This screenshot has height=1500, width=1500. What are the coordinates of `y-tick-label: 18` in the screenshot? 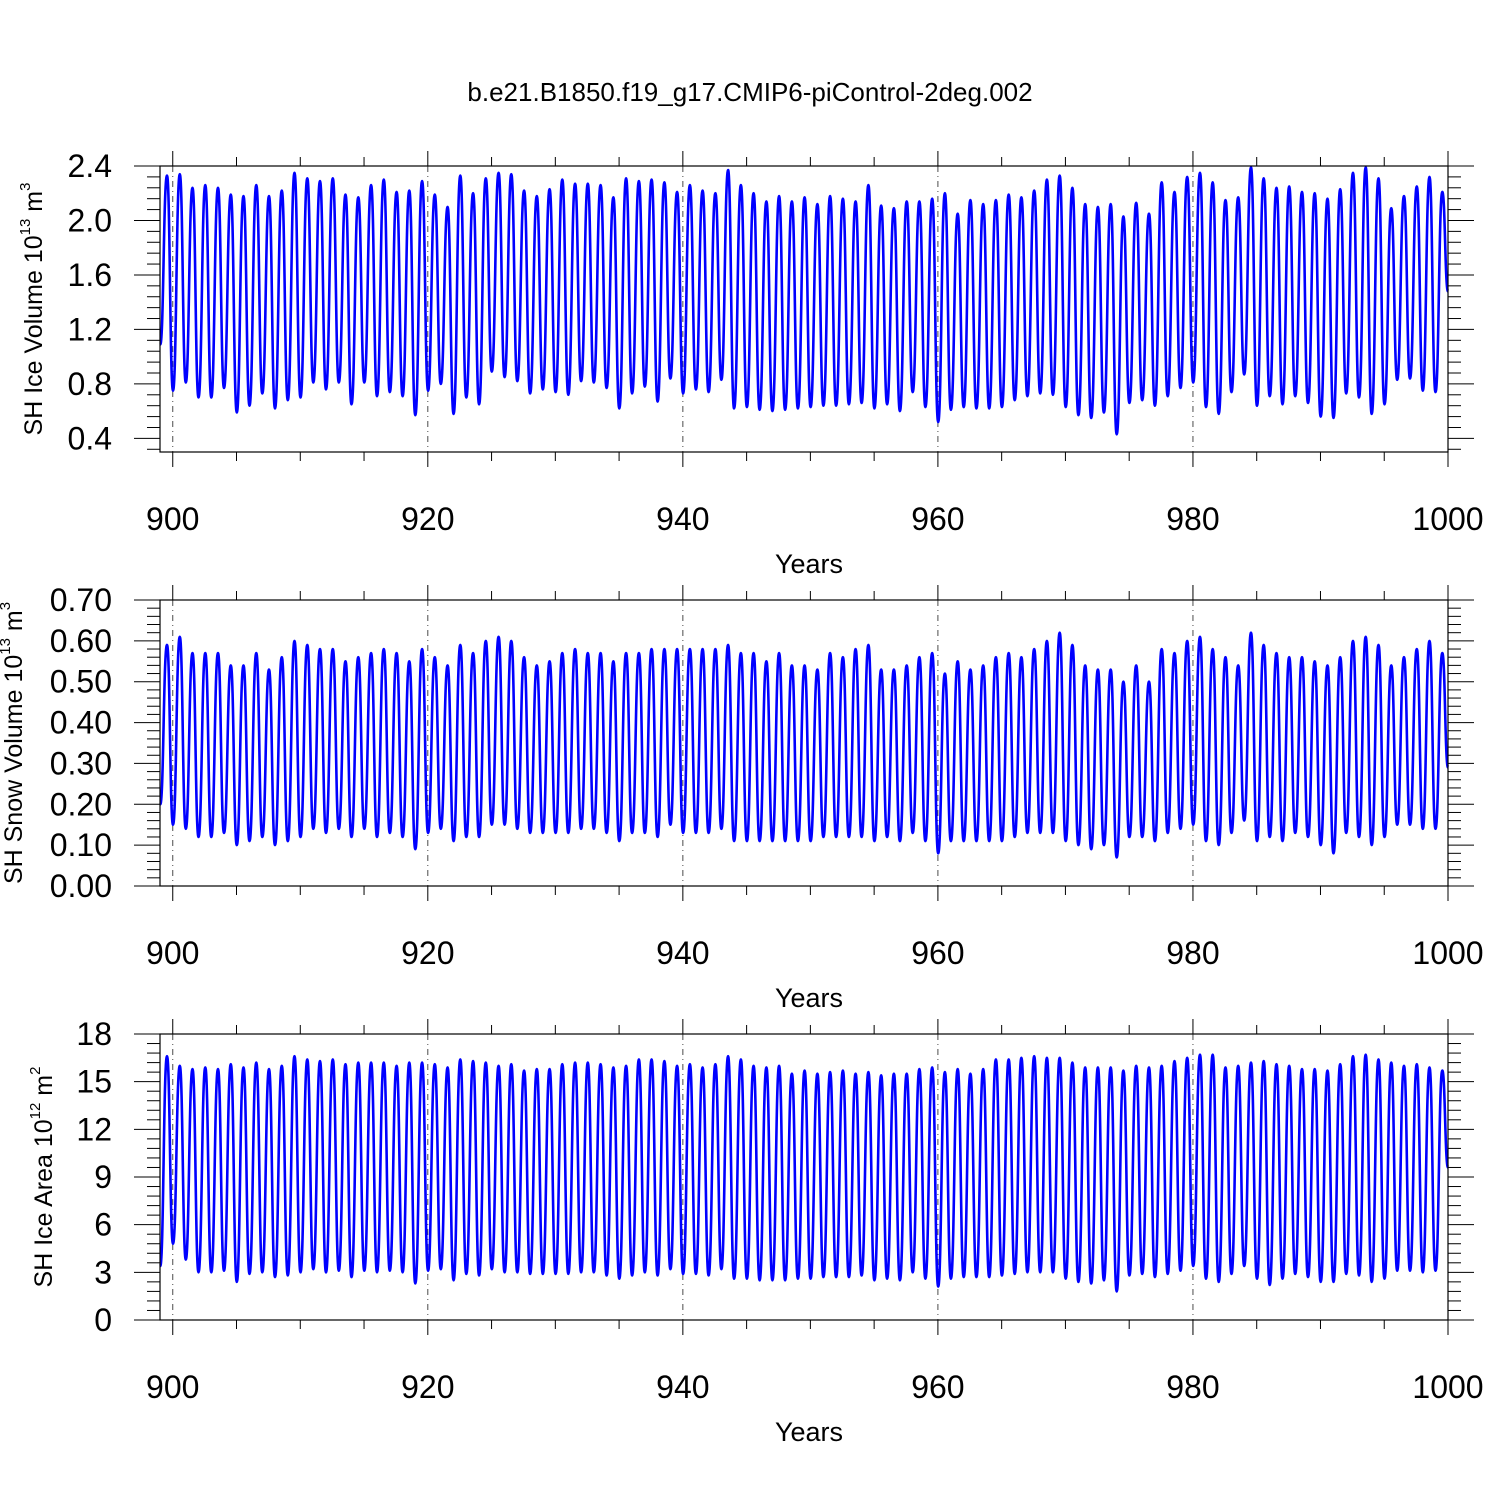 It's located at (94, 1034).